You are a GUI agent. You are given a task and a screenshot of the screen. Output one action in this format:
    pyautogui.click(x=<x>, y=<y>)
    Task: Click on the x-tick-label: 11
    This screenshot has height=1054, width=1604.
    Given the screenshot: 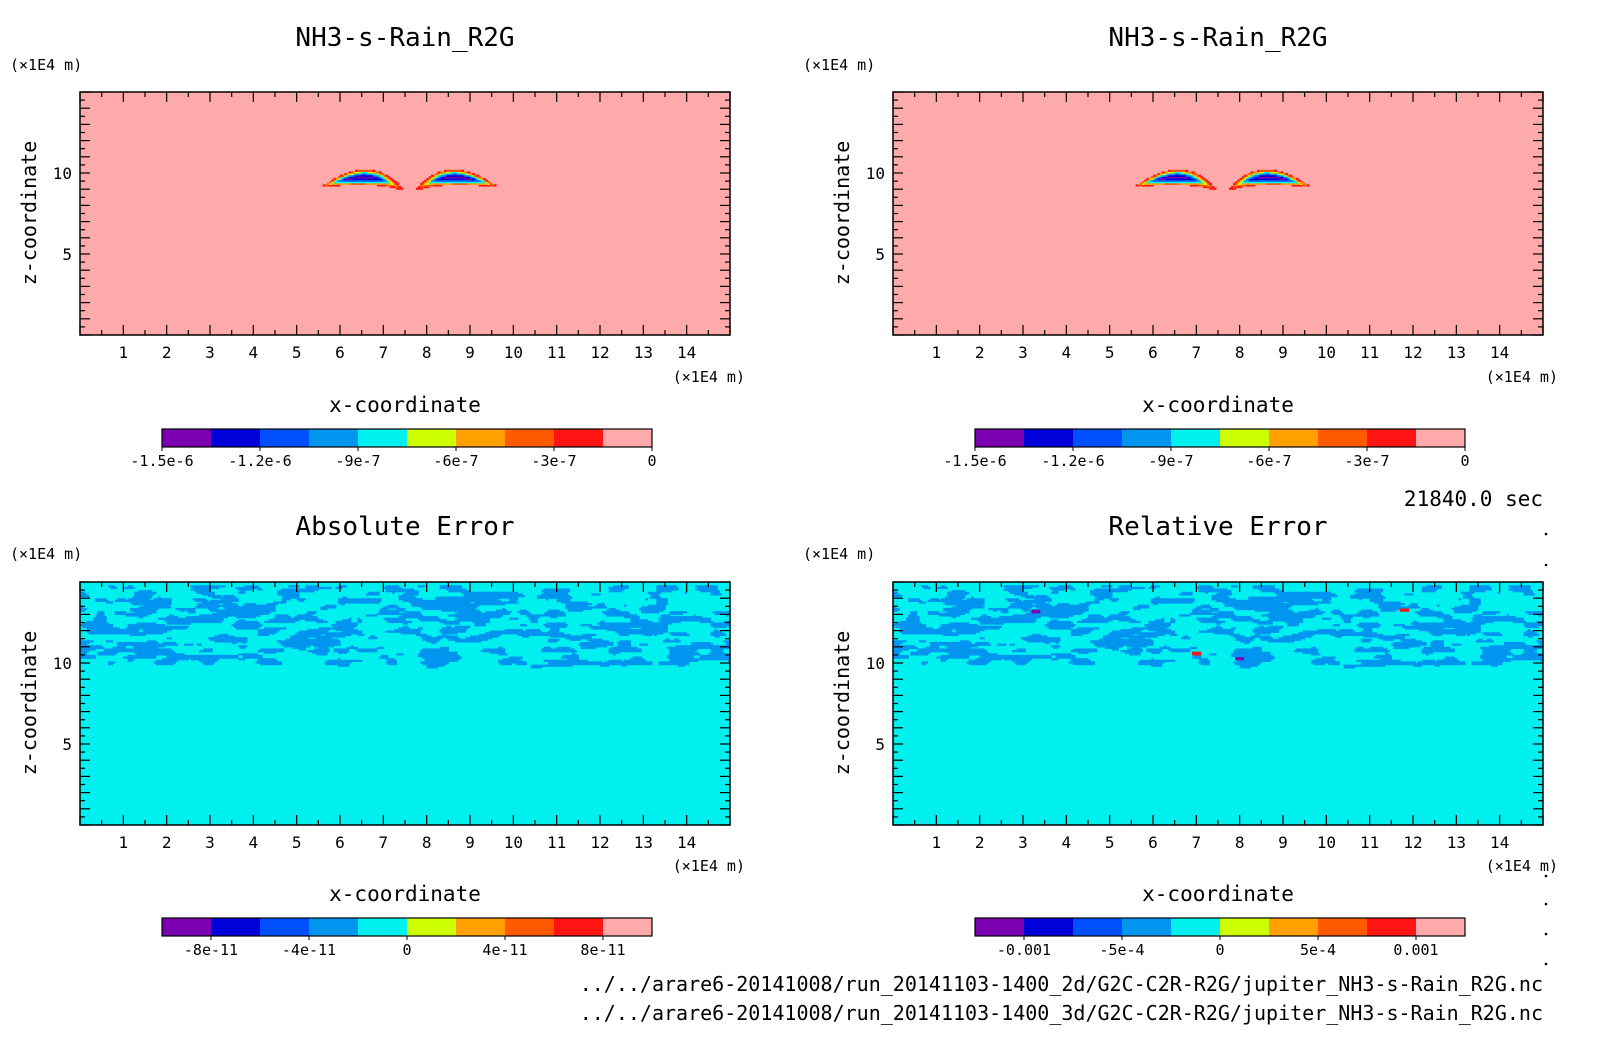 What is the action you would take?
    pyautogui.click(x=1369, y=352)
    